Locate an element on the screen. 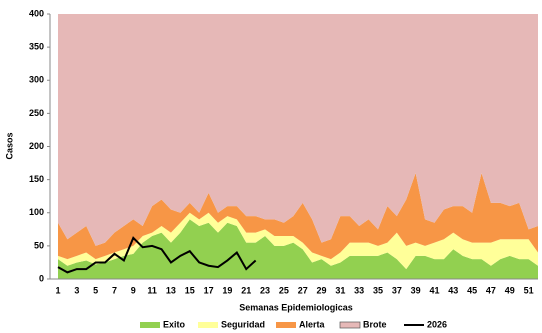  x-tick-label: 21 is located at coordinates (246, 290).